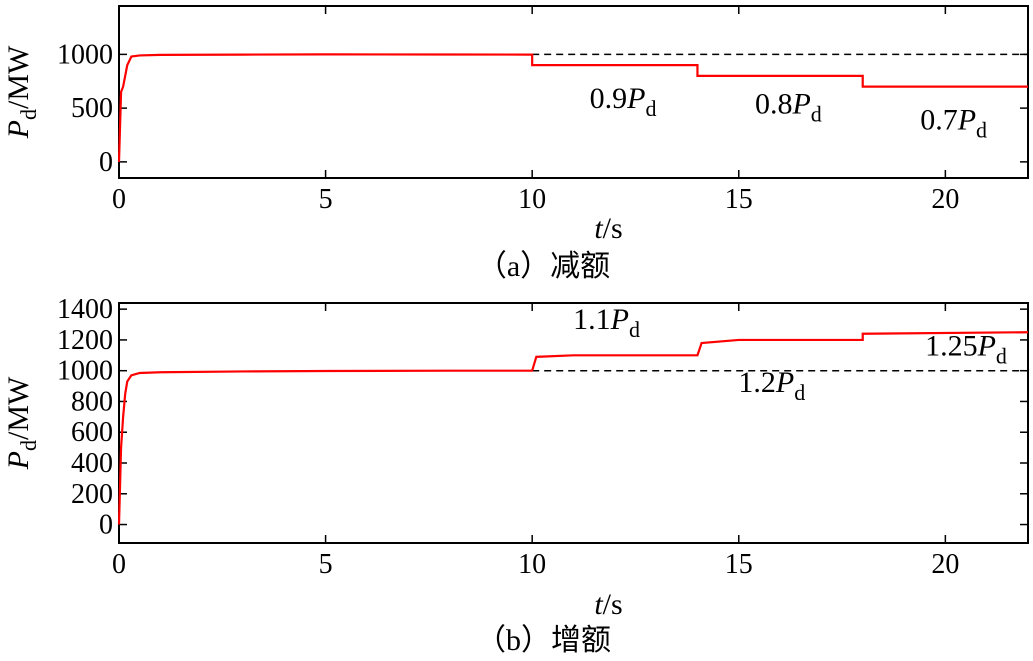 This screenshot has width=1033, height=661. I want to click on annotation-label: 0.8Pd, so click(788, 107).